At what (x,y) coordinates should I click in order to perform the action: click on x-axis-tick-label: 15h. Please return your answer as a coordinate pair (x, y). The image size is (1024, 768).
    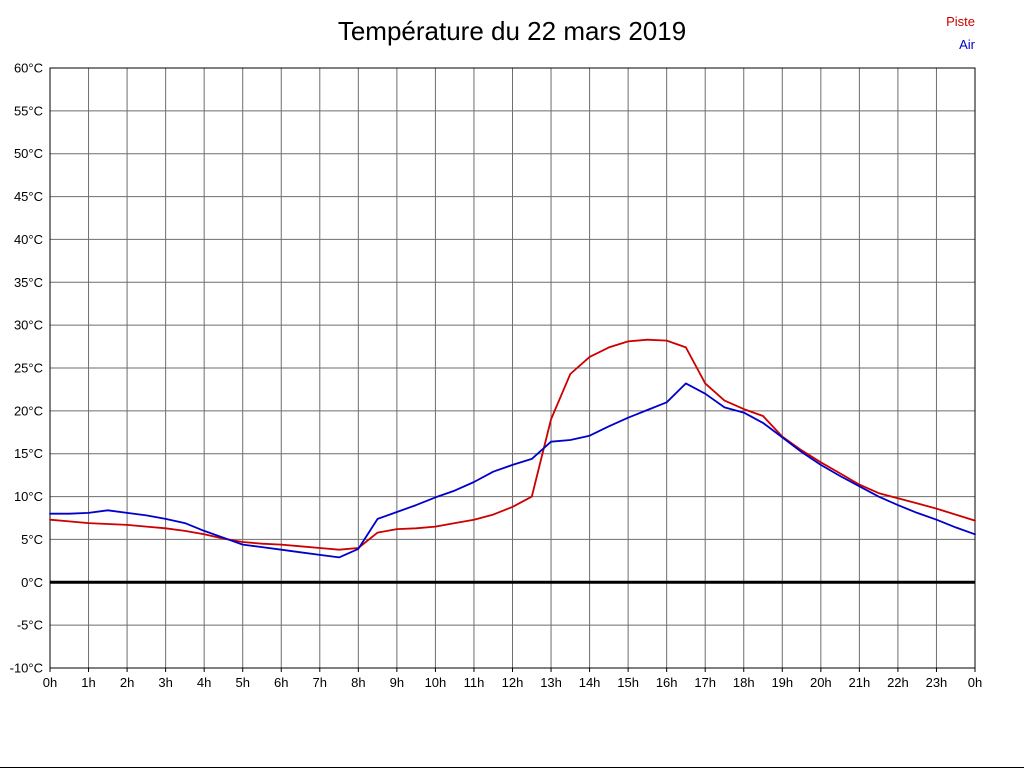
    Looking at the image, I should click on (628, 682).